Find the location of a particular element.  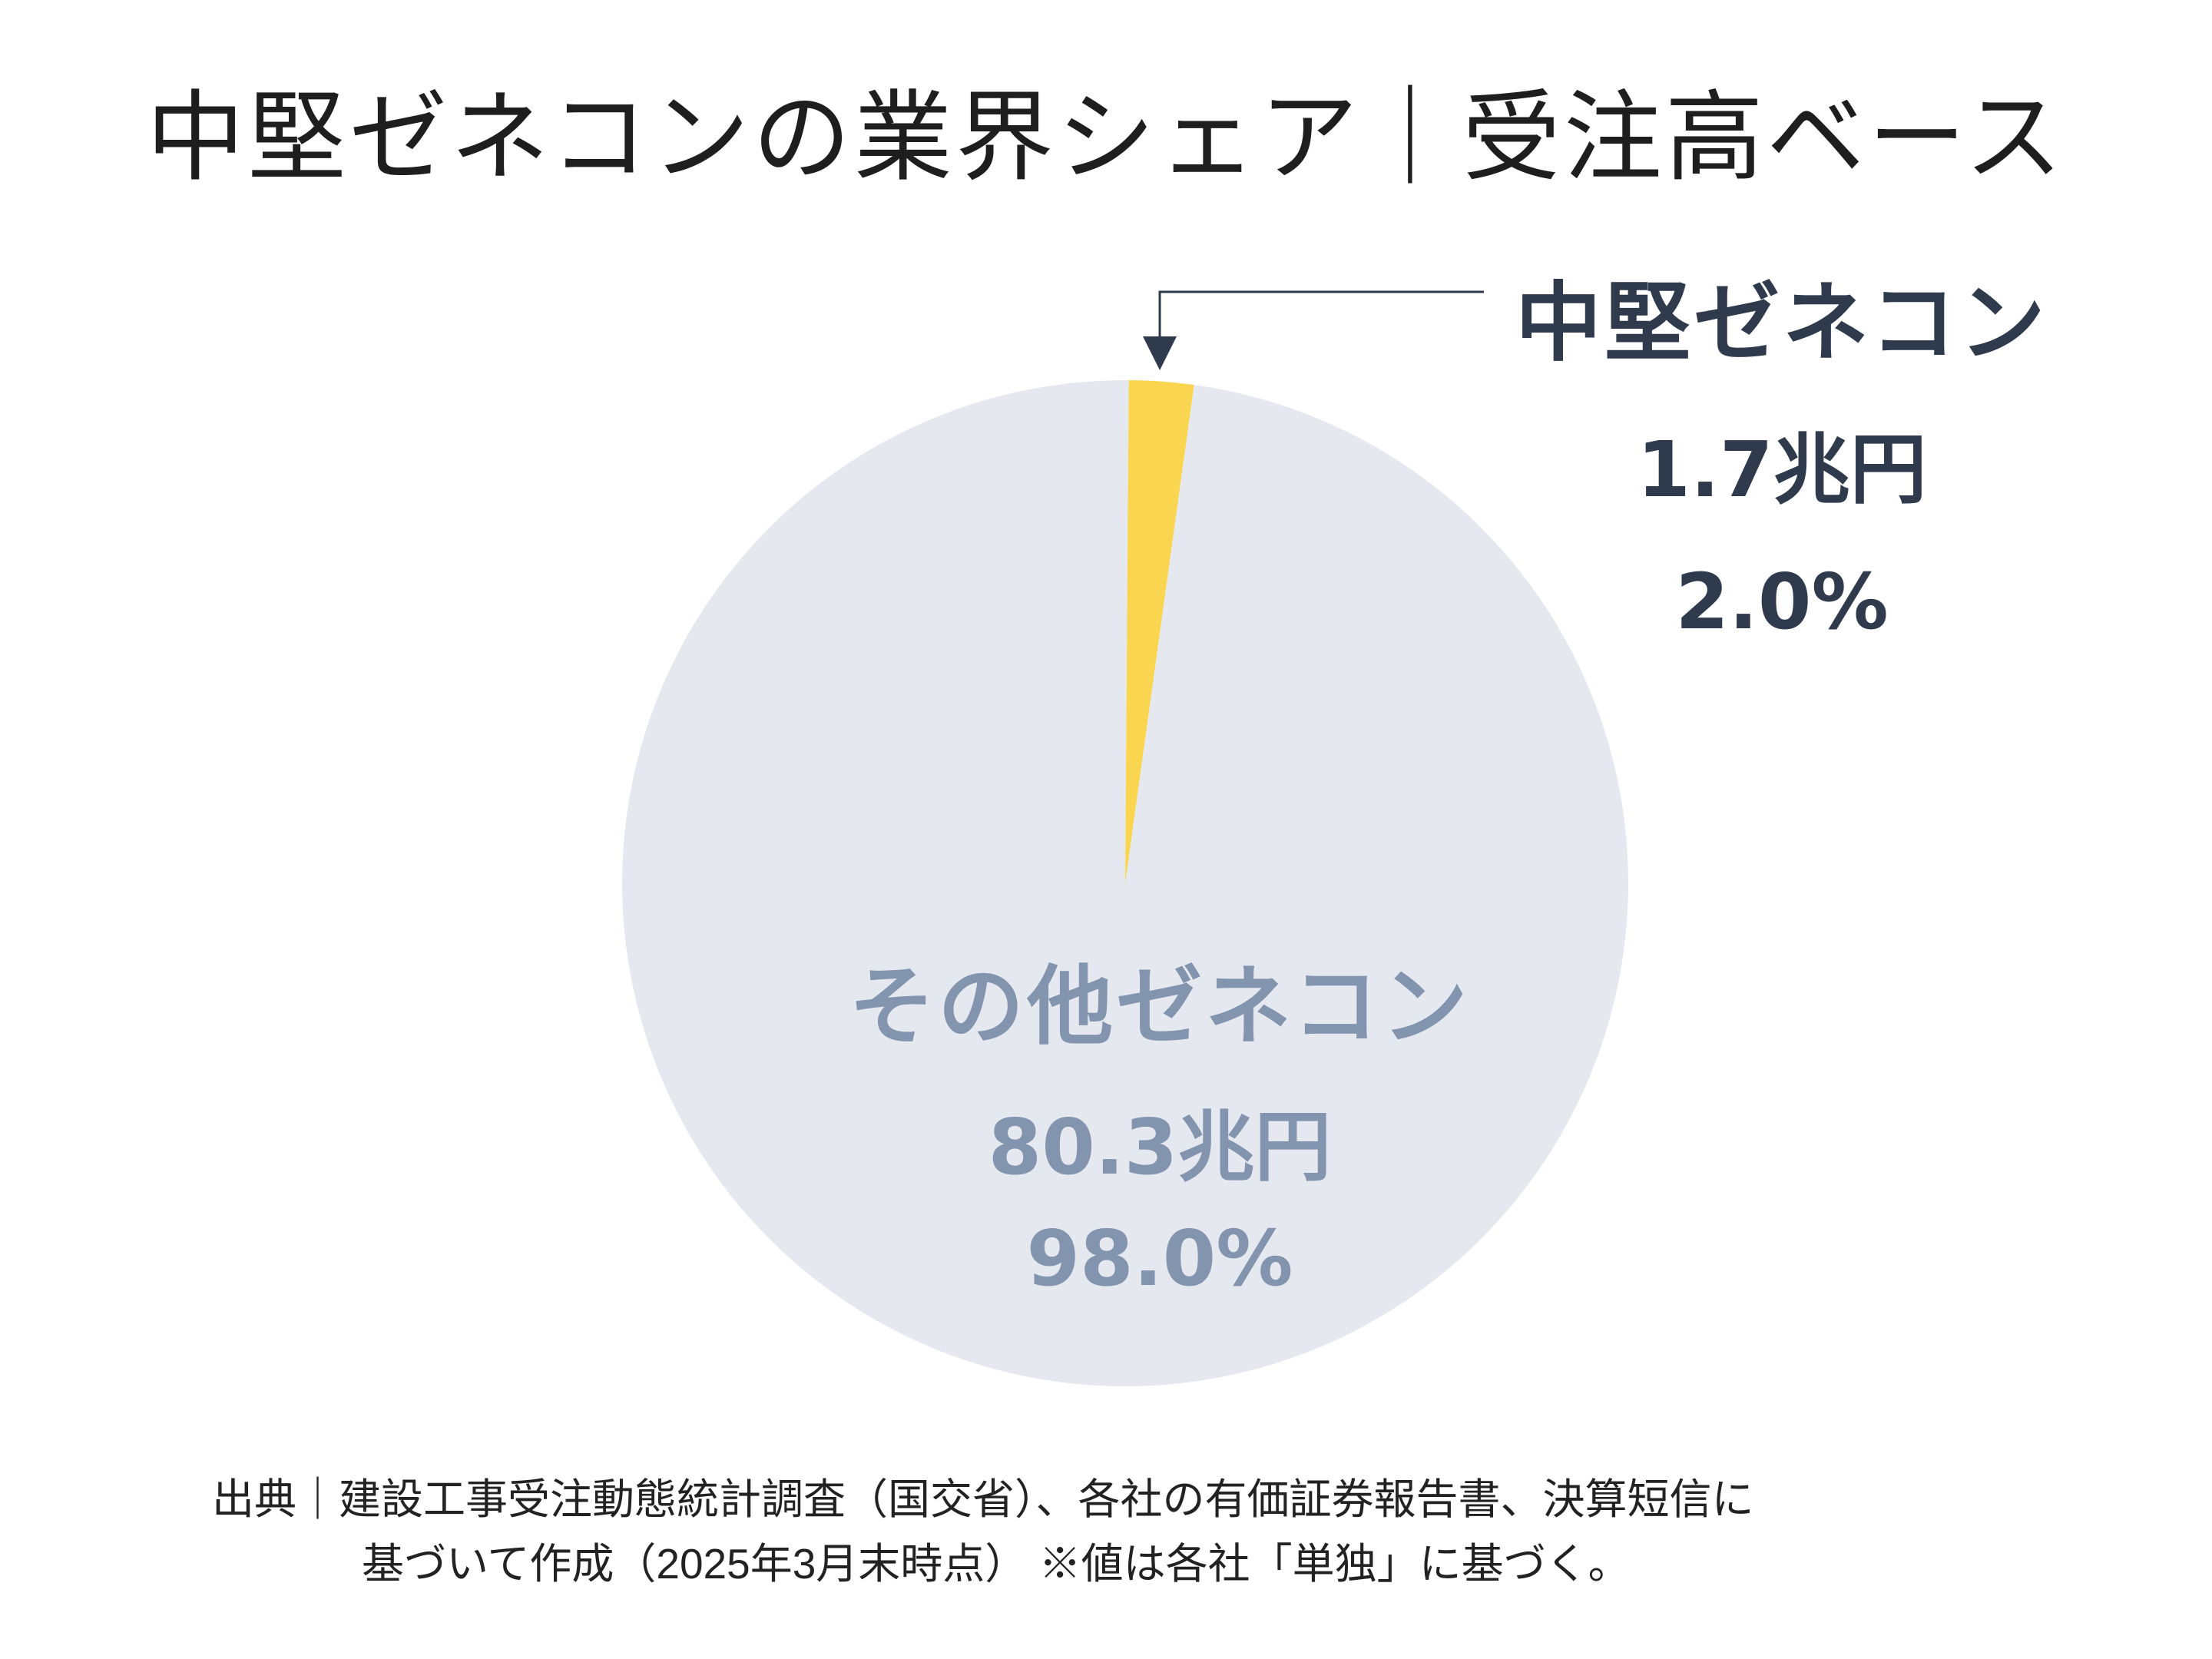

slice-label-mid-amount: 1.7兆円 is located at coordinates (1782, 470).